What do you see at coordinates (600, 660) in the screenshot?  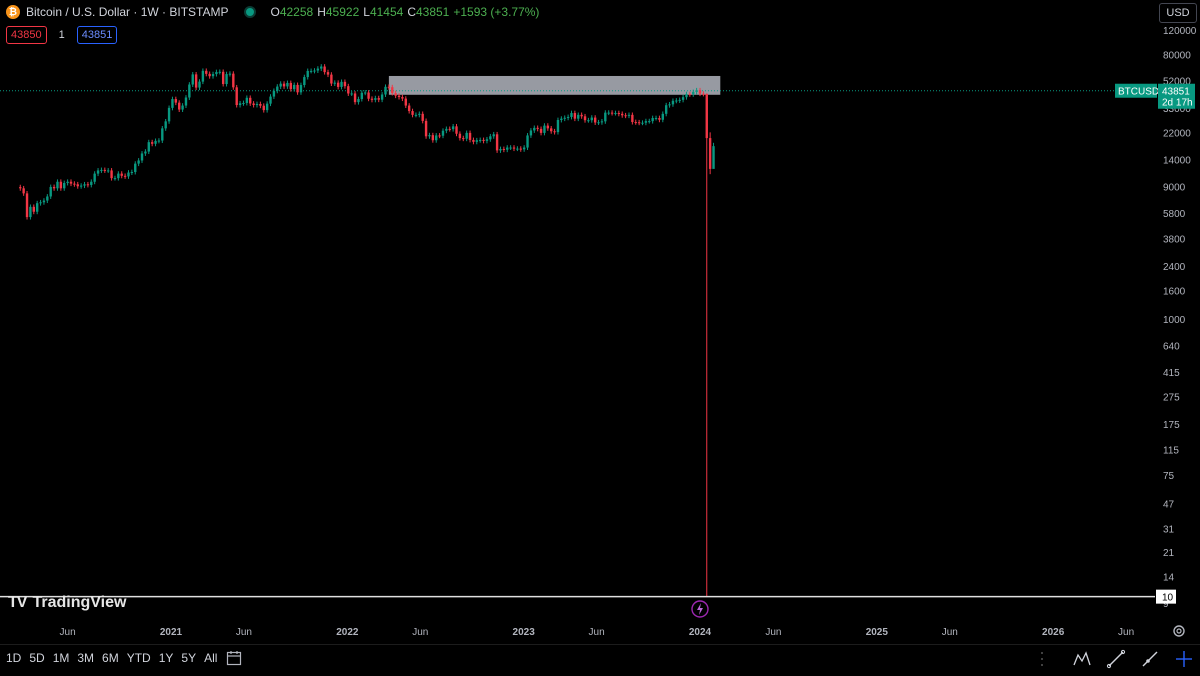 I see `bottom-toolbar: 1D 5D 1M 3M 6M YTD 1Y 5Y All` at bounding box center [600, 660].